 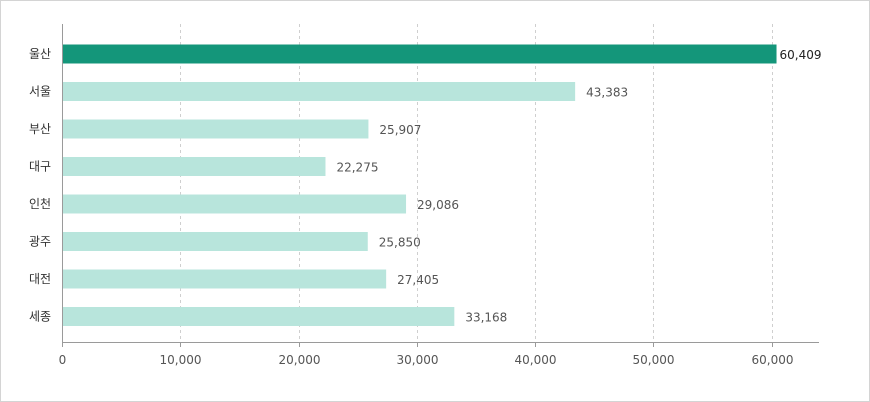 I want to click on data-label: 29,086, so click(x=438, y=205).